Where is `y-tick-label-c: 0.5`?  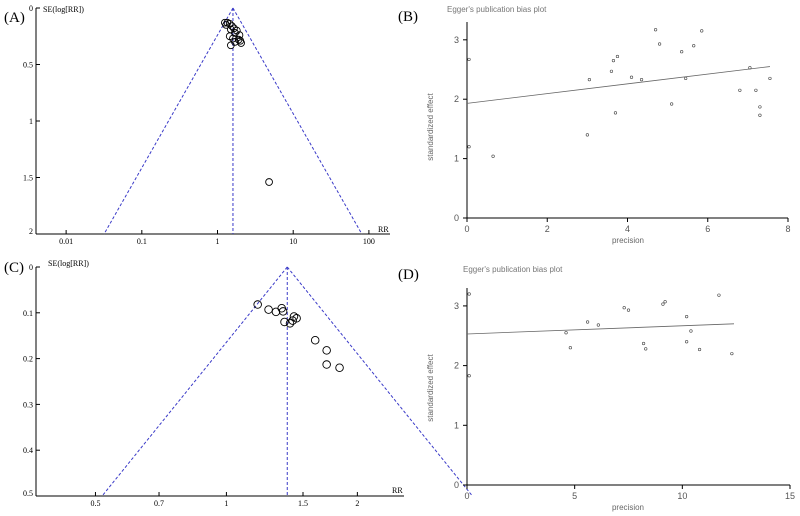 y-tick-label-c: 0.5 is located at coordinates (28, 493).